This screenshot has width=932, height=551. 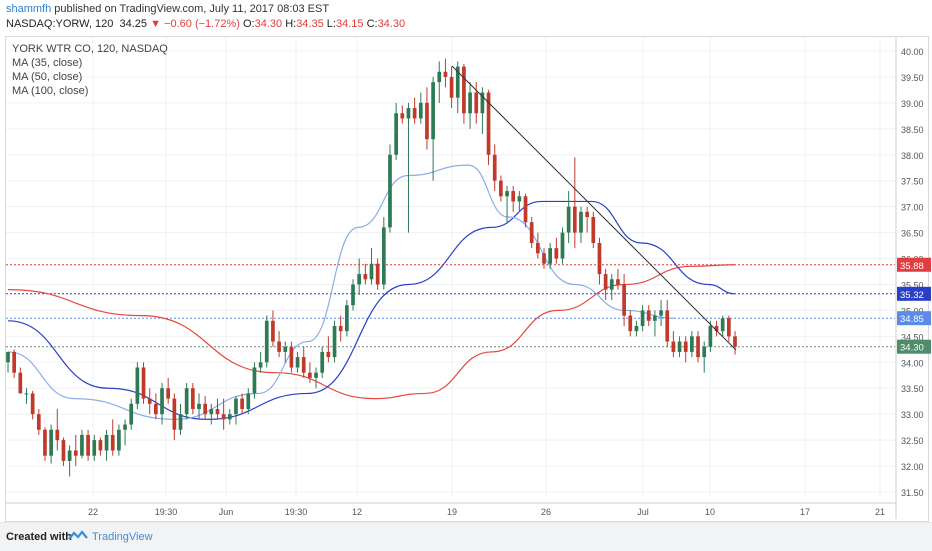 I want to click on close-label: C:, so click(x=372, y=24).